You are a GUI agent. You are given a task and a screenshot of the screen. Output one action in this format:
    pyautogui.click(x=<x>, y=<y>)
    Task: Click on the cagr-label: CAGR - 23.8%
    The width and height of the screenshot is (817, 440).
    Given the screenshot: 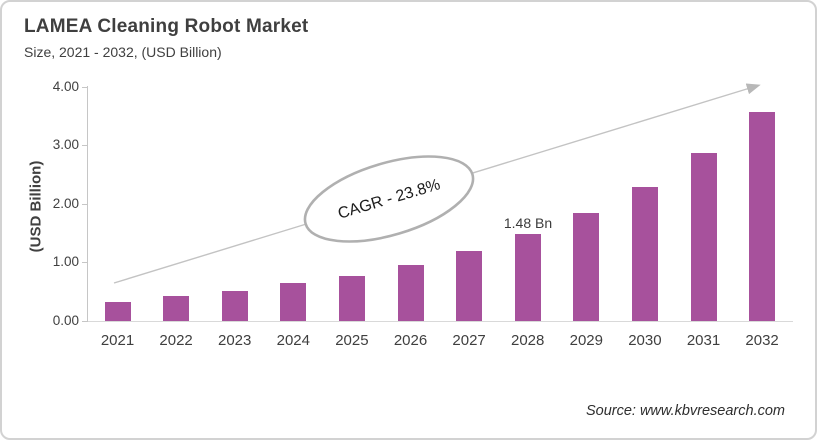 What is the action you would take?
    pyautogui.click(x=389, y=199)
    